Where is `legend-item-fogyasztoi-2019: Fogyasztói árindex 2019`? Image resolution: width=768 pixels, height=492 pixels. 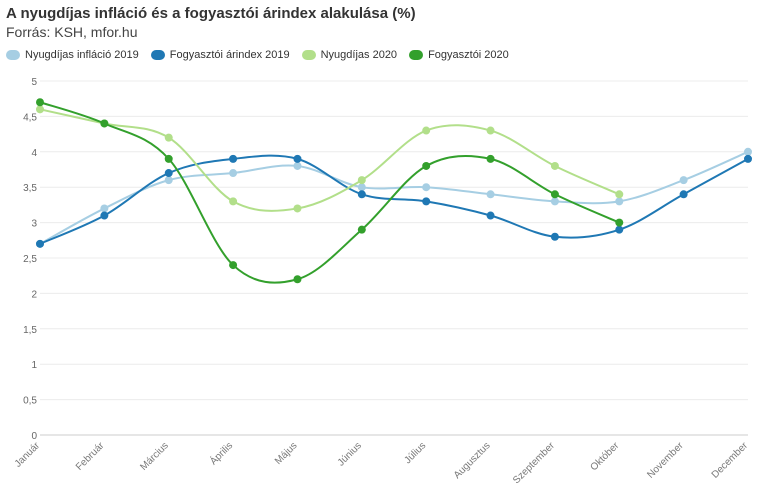
legend-item-fogyasztoi-2019: Fogyasztói árindex 2019 is located at coordinates (220, 55).